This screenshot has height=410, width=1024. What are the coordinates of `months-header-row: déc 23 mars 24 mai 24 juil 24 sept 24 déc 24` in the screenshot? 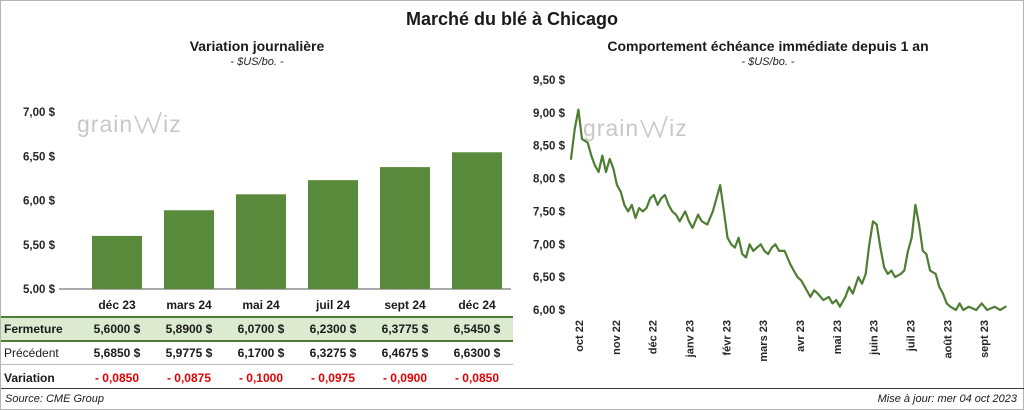 It's located at (257, 305).